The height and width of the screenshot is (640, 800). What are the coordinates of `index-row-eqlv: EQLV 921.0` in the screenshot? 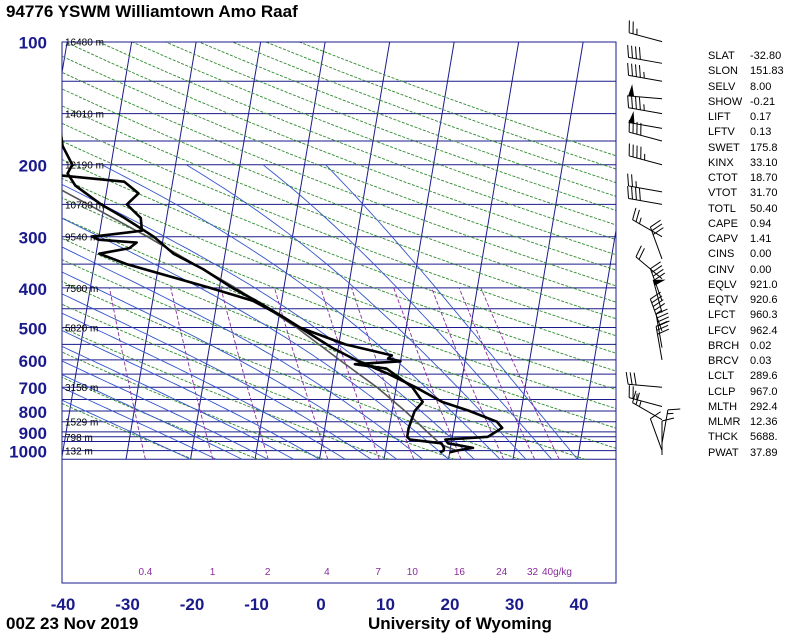 It's located at (754, 285).